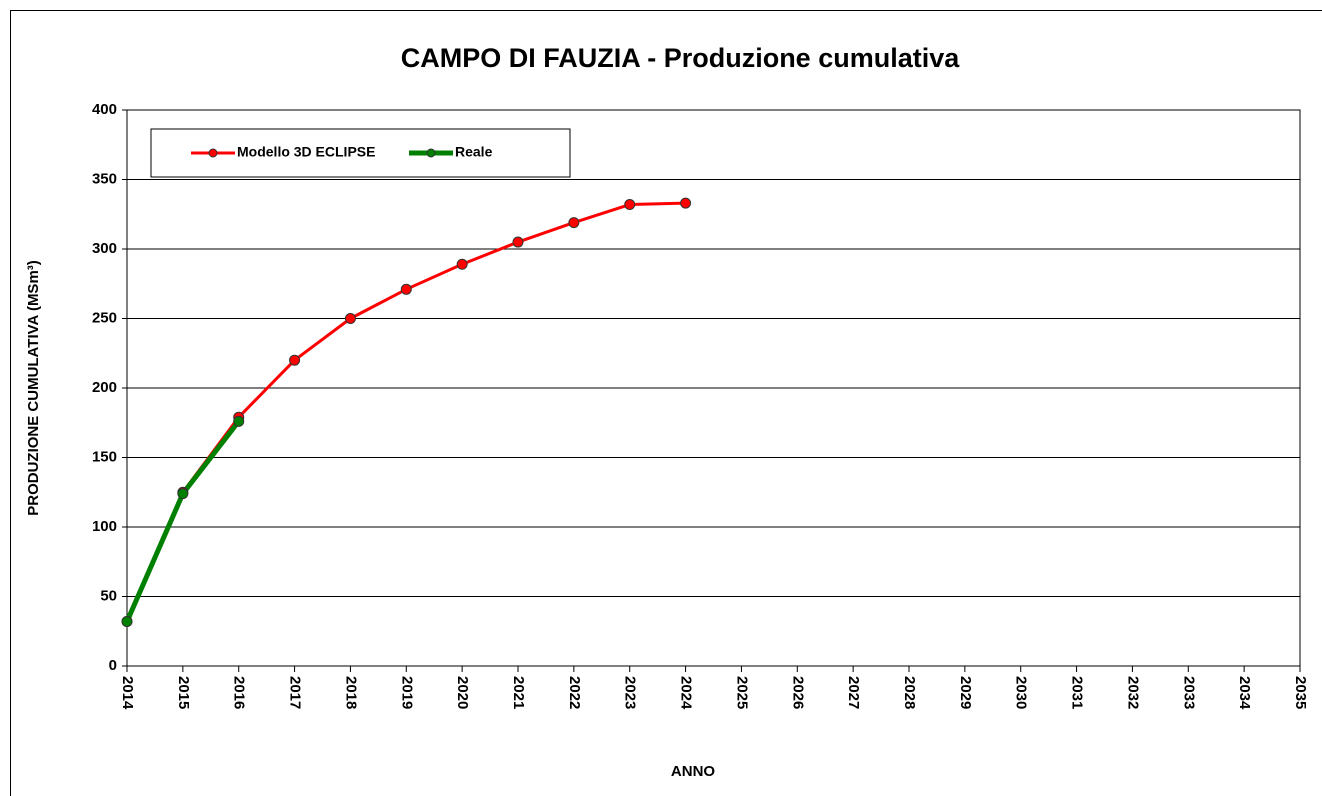  What do you see at coordinates (239, 692) in the screenshot?
I see `x-tick-label: 2016` at bounding box center [239, 692].